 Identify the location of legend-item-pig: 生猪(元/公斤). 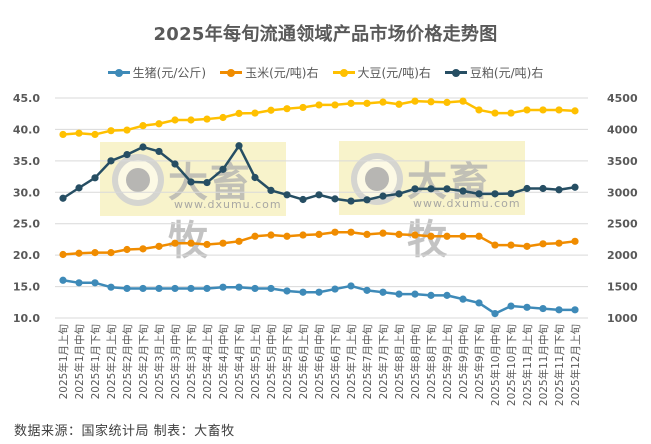
(156, 72).